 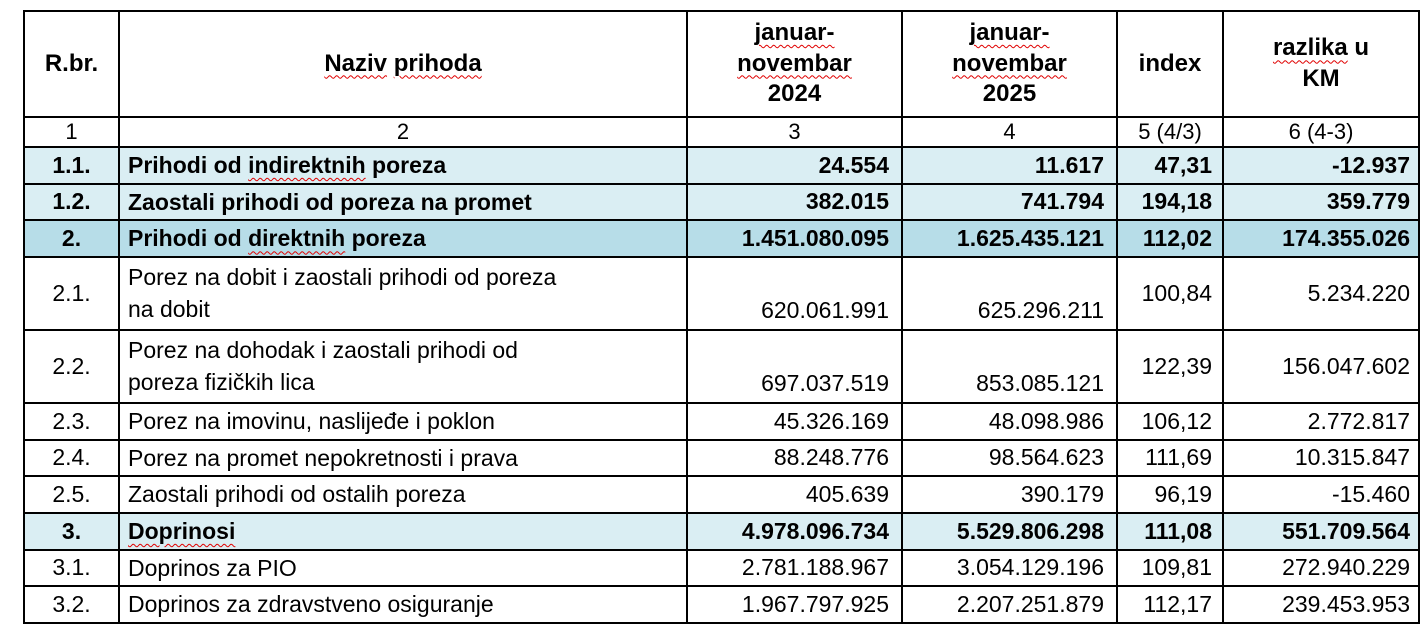 I want to click on text-line: Zaostali prihodi od ostalih poreza, so click(x=404, y=494).